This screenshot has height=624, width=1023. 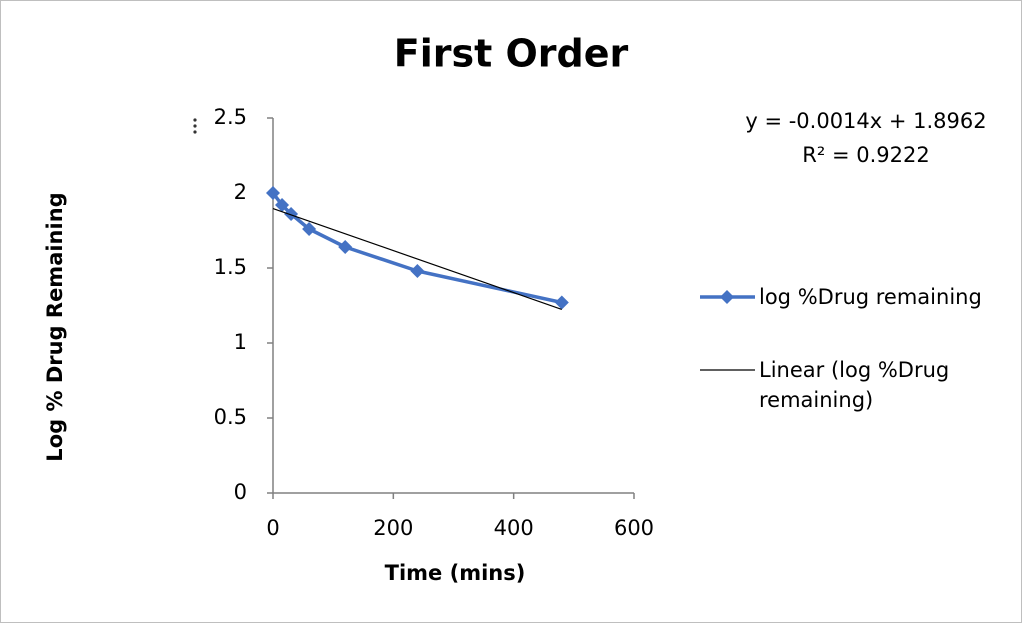 What do you see at coordinates (55, 326) in the screenshot?
I see `y-axis-title: Log % Drug Remaining` at bounding box center [55, 326].